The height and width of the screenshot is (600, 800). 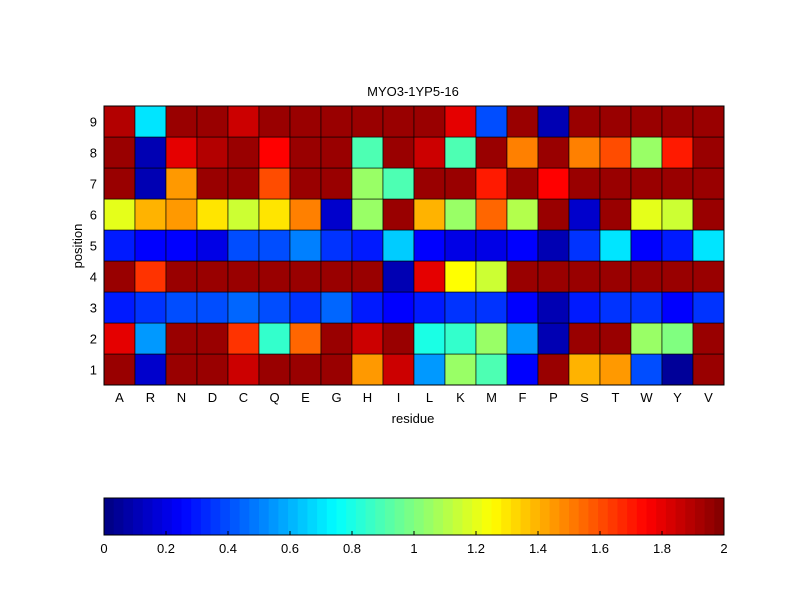 I want to click on colorbar-tick-label: 1.4, so click(x=538, y=548).